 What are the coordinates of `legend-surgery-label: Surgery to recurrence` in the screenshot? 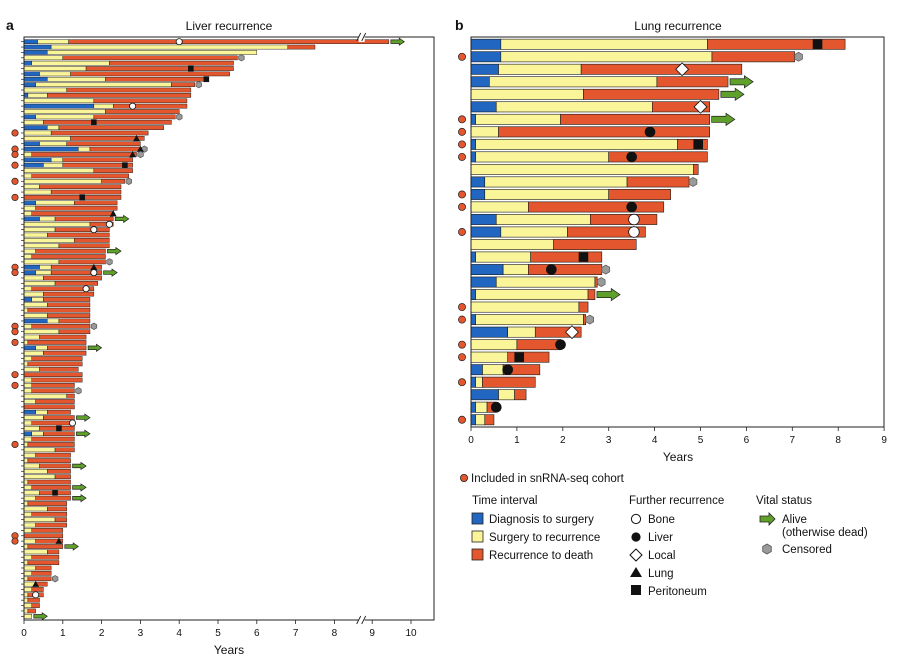 It's located at (544, 538).